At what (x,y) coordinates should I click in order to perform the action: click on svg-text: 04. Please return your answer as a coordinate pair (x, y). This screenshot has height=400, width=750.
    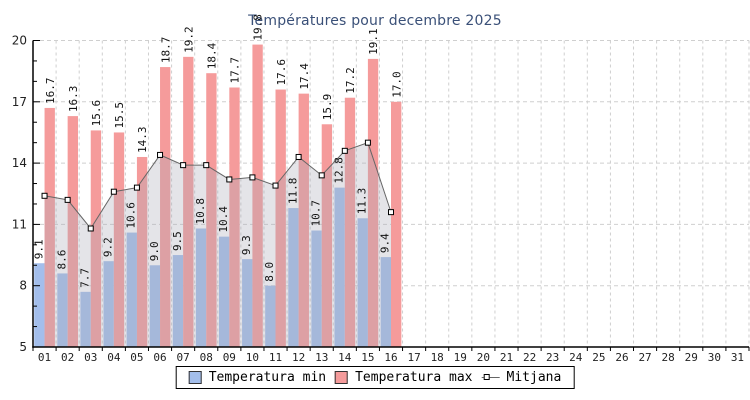
    Looking at the image, I should click on (114, 357).